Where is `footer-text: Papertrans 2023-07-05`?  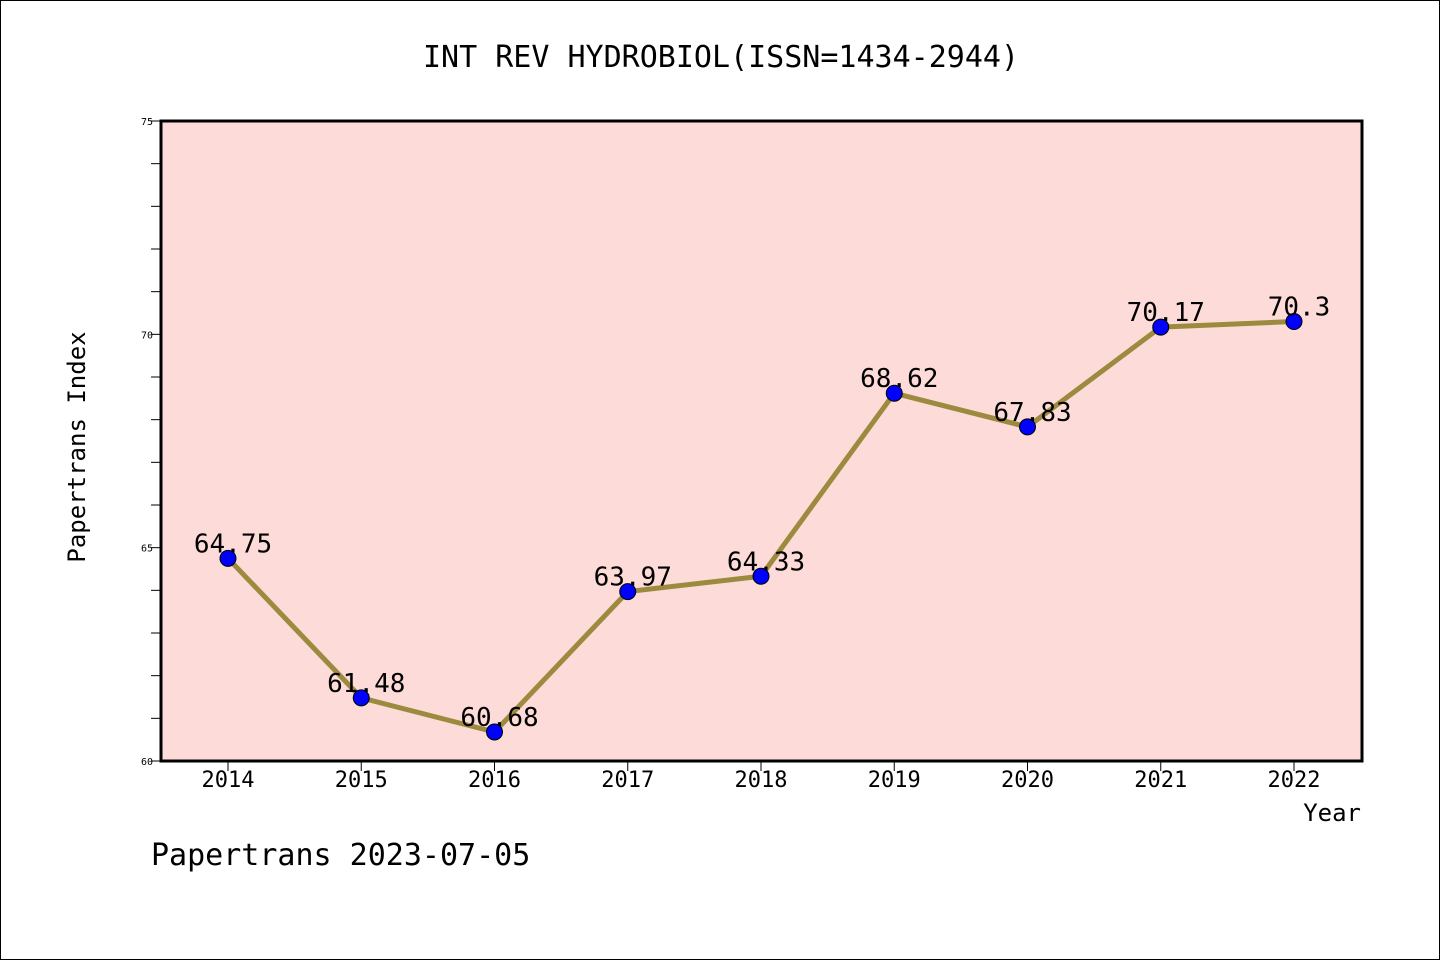 footer-text: Papertrans 2023-07-05 is located at coordinates (340, 855).